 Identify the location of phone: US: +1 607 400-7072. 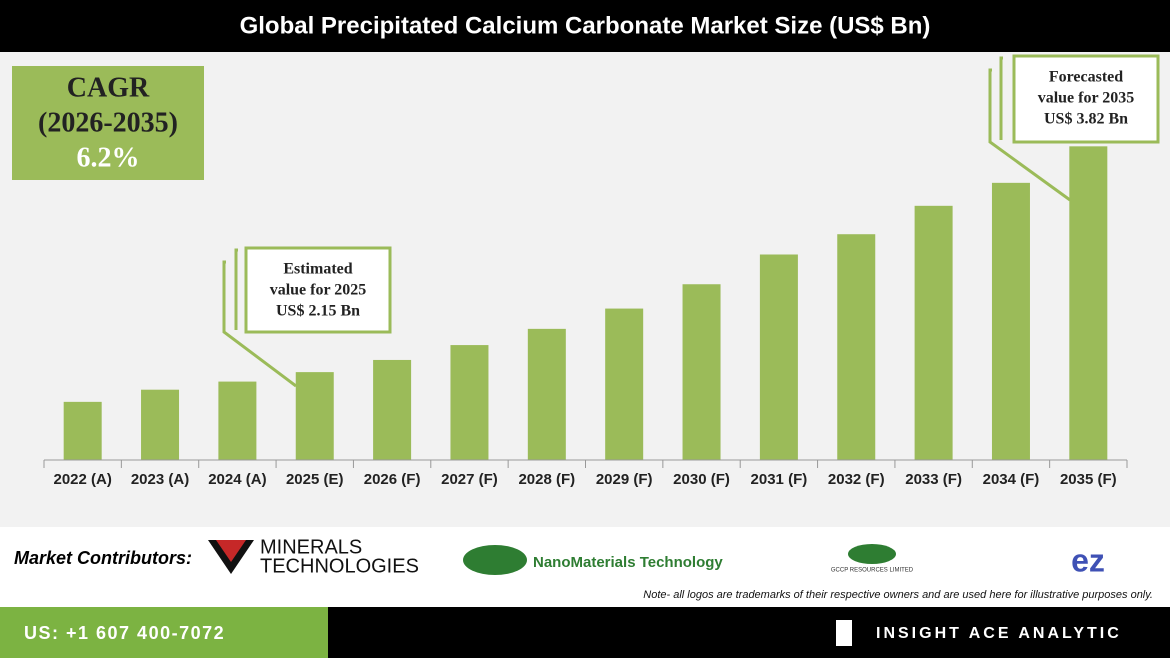
(124, 633).